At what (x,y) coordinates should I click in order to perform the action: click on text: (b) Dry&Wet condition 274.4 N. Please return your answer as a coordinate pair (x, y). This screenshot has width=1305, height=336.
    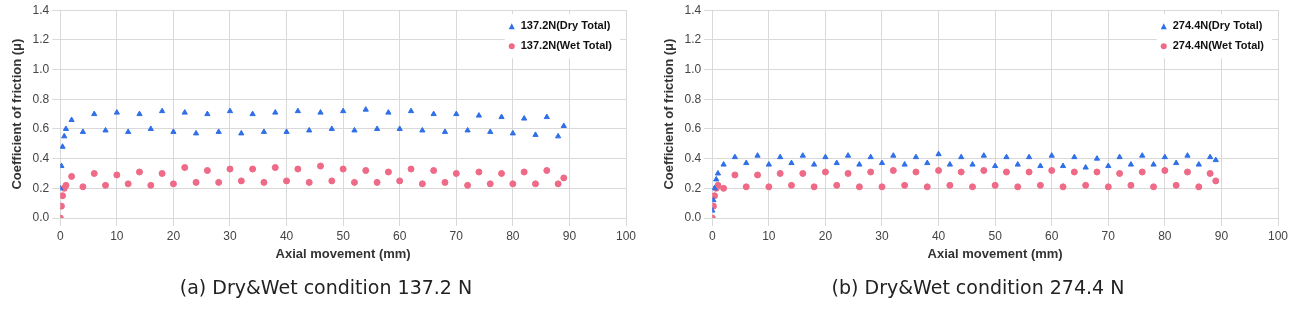
    Looking at the image, I should click on (978, 287).